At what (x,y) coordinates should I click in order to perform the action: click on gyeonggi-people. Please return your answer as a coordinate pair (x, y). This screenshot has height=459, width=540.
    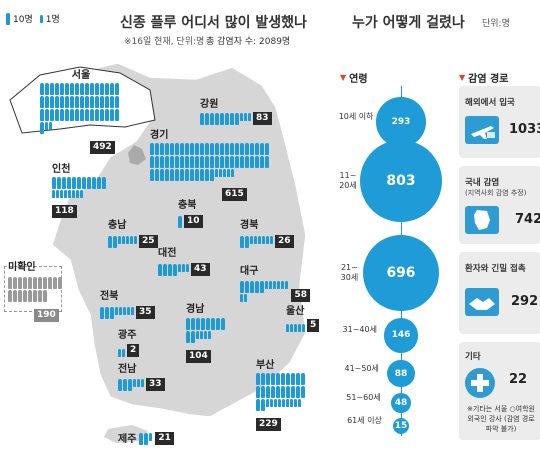
    Looking at the image, I should click on (211, 162).